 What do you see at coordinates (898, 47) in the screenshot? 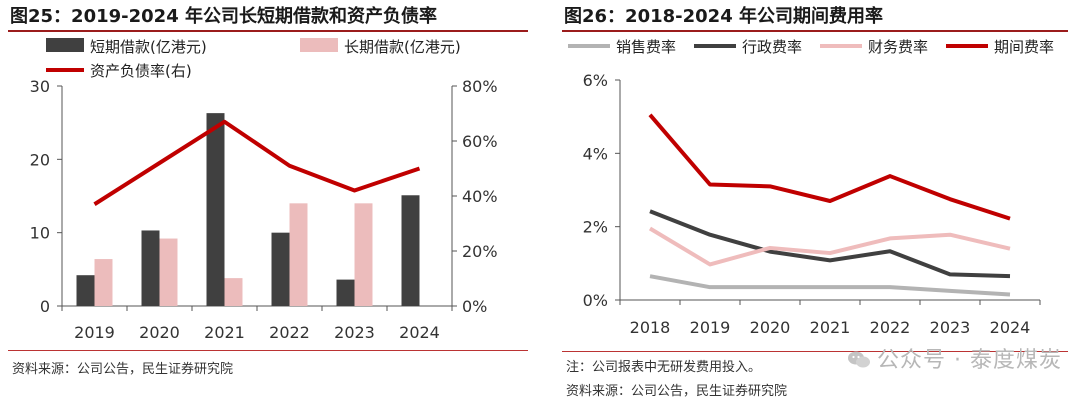
I see `legend-label: 财务费率` at bounding box center [898, 47].